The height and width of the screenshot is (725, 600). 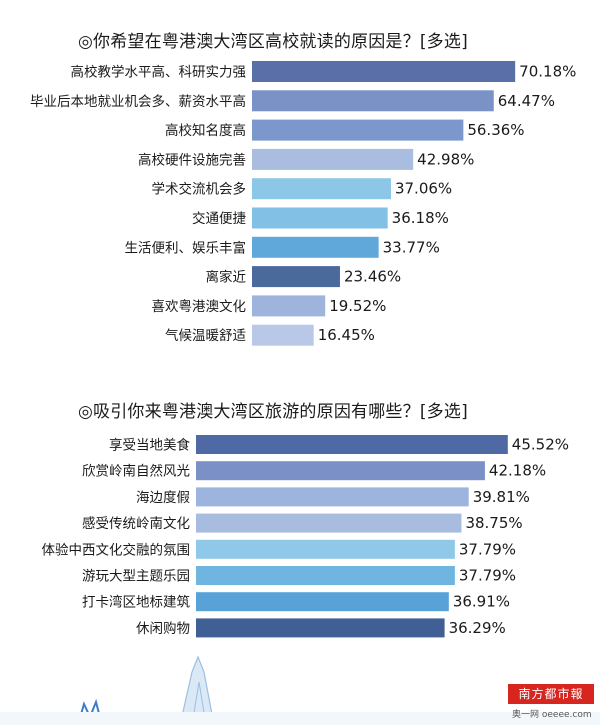 What do you see at coordinates (273, 42) in the screenshot?
I see `chart-1-title: ◎你希望在粤港澳大湾区高校就读的原因是？[多选]` at bounding box center [273, 42].